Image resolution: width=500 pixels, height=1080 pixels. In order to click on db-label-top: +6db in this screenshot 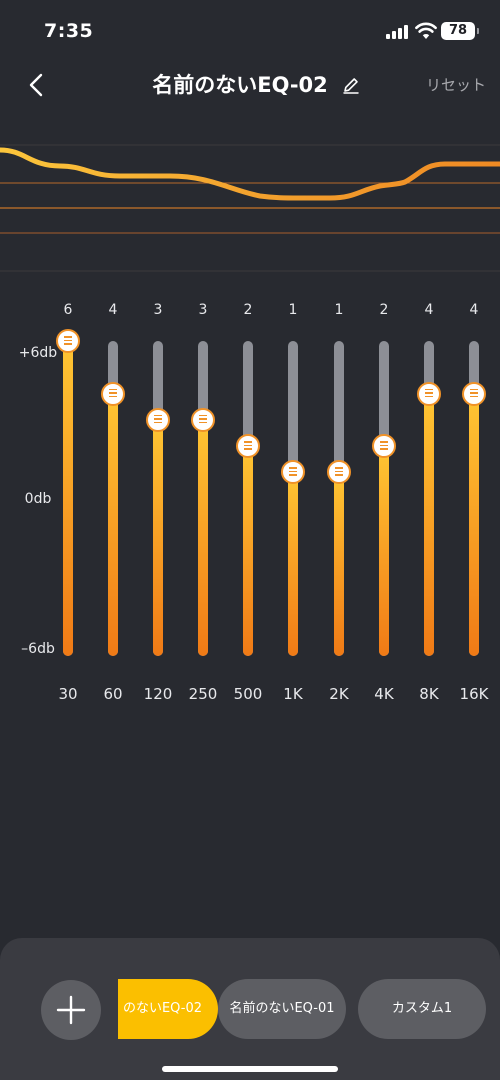, I will do `click(38, 353)`.